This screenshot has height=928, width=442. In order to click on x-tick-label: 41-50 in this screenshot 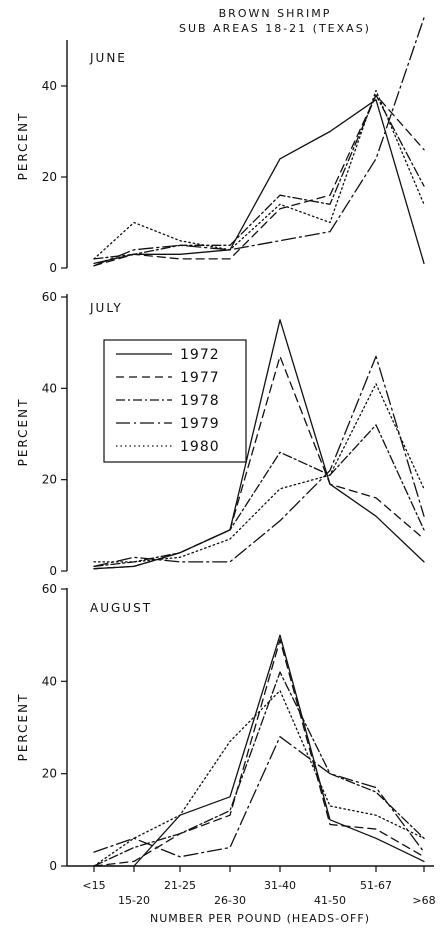, I will do `click(330, 900)`.